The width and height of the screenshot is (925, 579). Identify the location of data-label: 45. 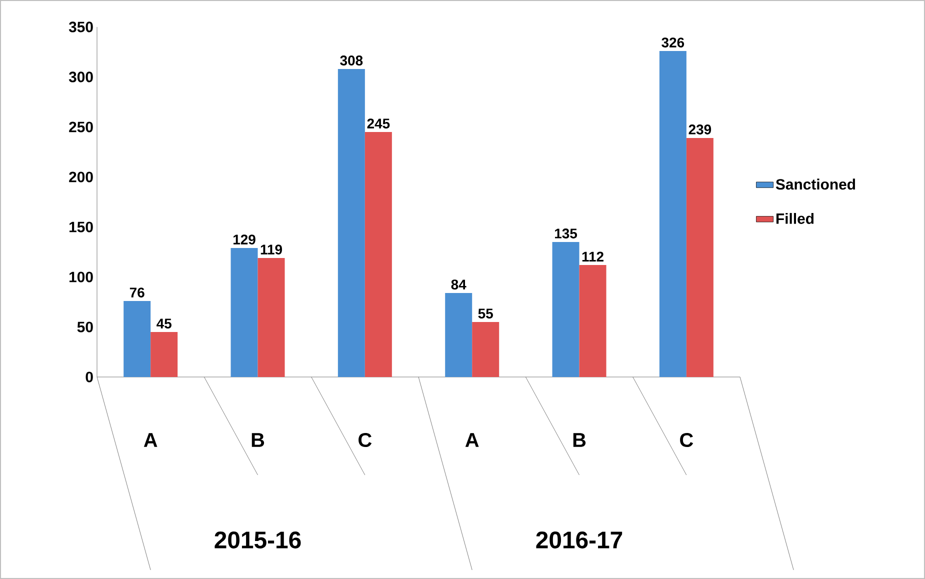
(164, 323).